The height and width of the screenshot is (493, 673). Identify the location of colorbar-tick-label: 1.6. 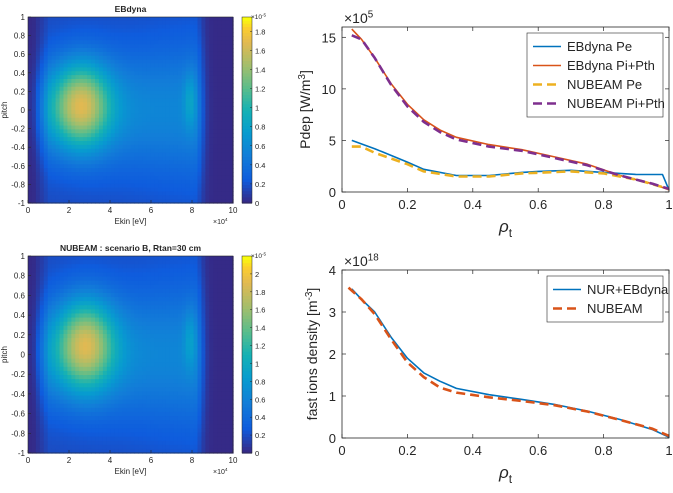
(260, 50).